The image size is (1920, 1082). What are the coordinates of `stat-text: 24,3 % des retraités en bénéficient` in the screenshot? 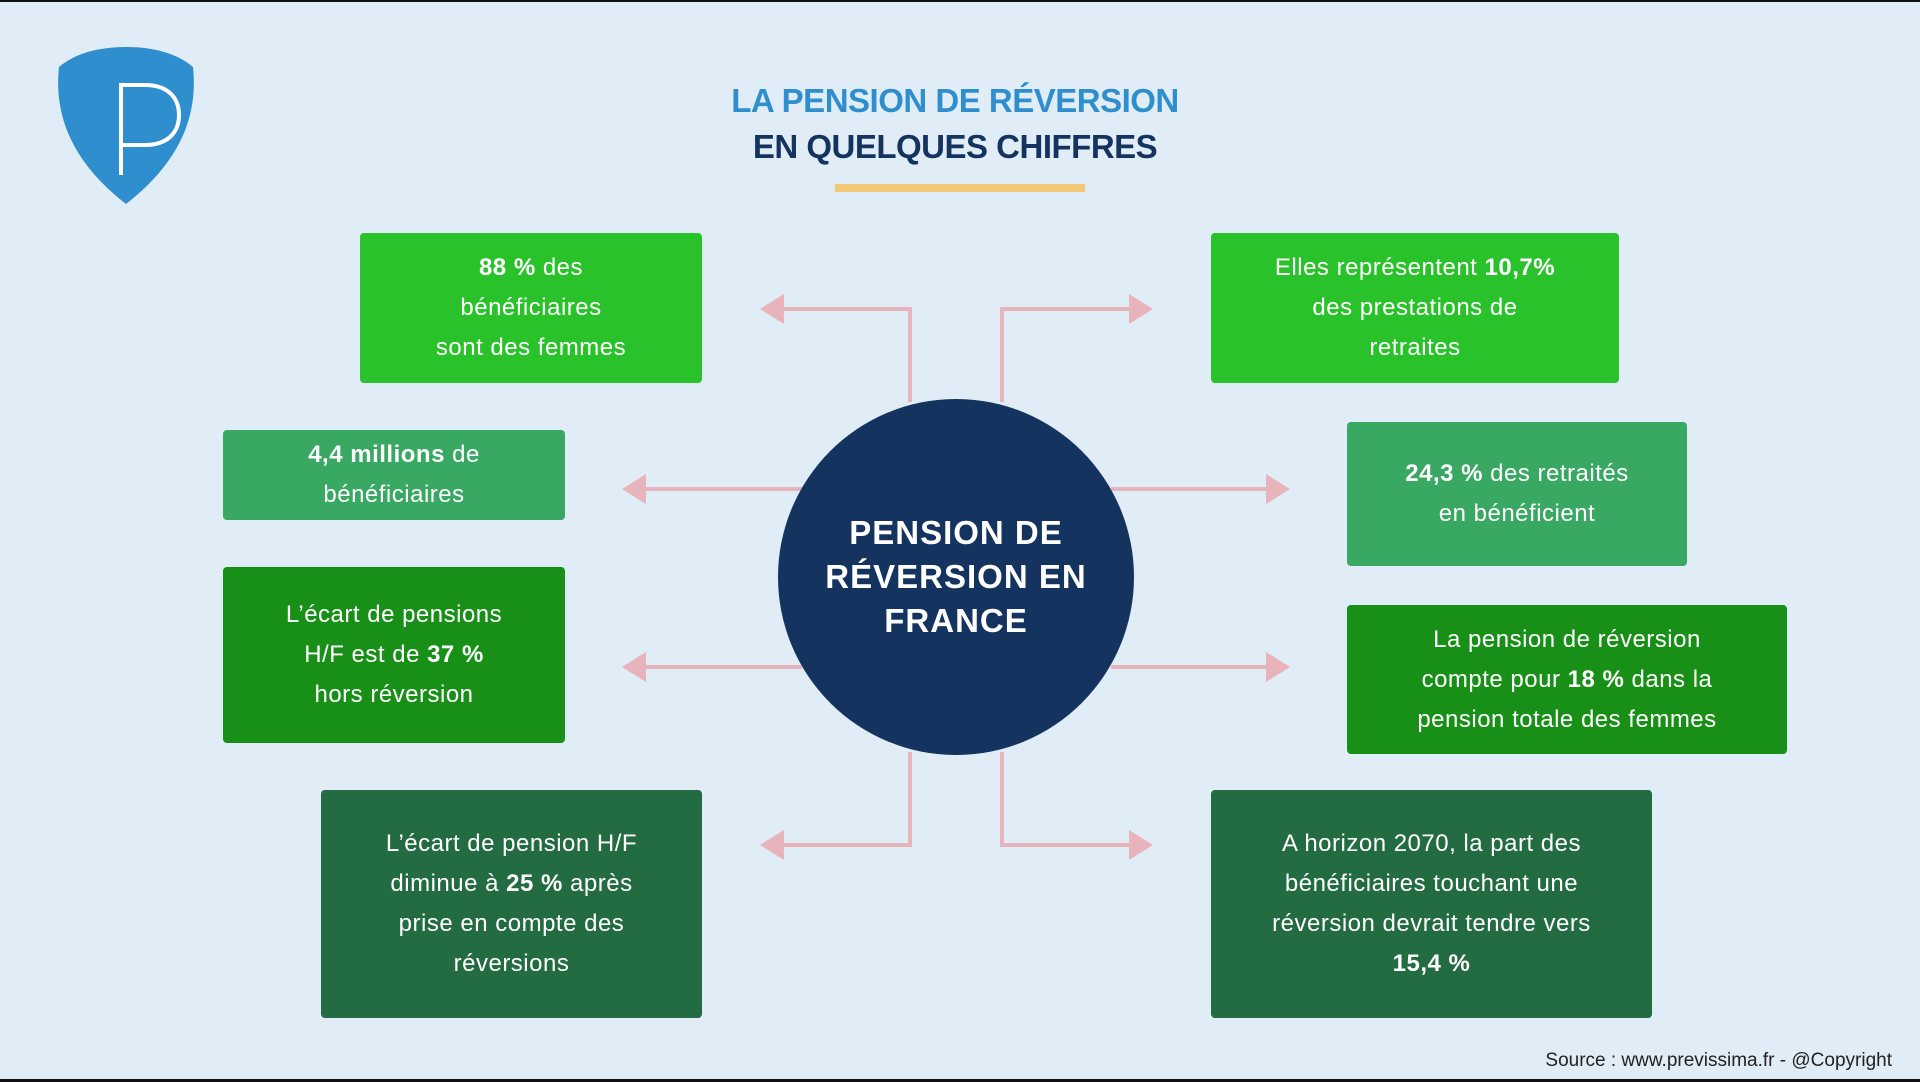 It's located at (1516, 494).